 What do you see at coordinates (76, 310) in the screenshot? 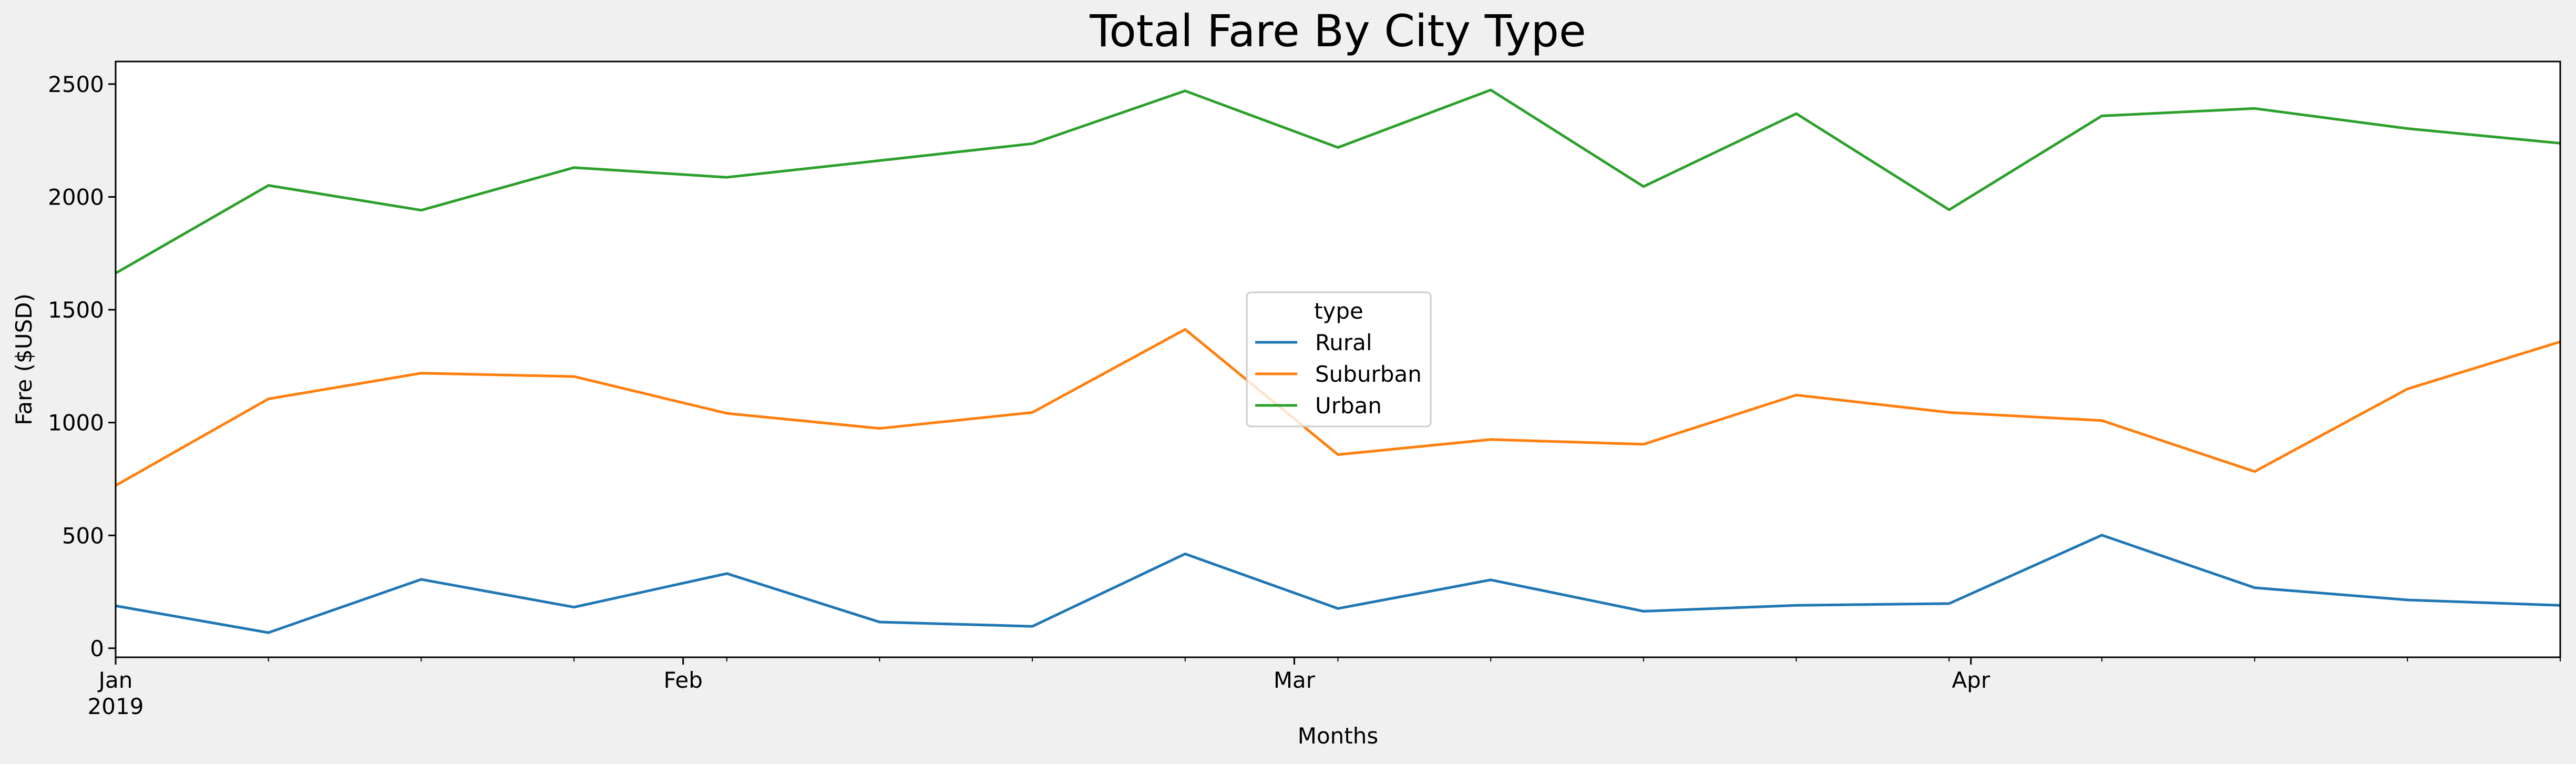
I see `y-tick-label: 1500` at bounding box center [76, 310].